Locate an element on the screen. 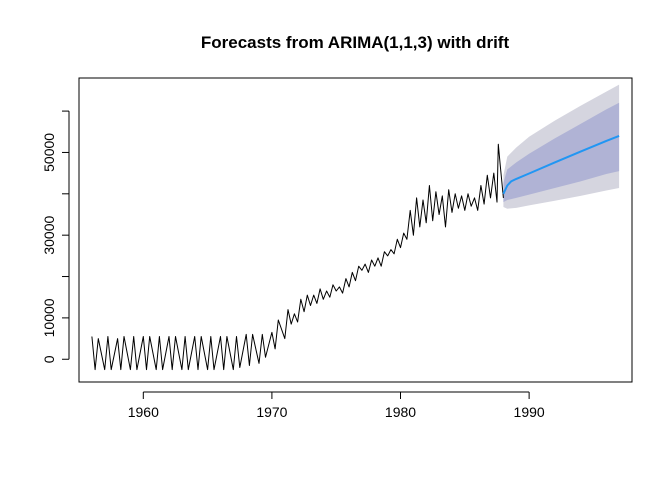  x-tick-label: 1960 is located at coordinates (143, 412).